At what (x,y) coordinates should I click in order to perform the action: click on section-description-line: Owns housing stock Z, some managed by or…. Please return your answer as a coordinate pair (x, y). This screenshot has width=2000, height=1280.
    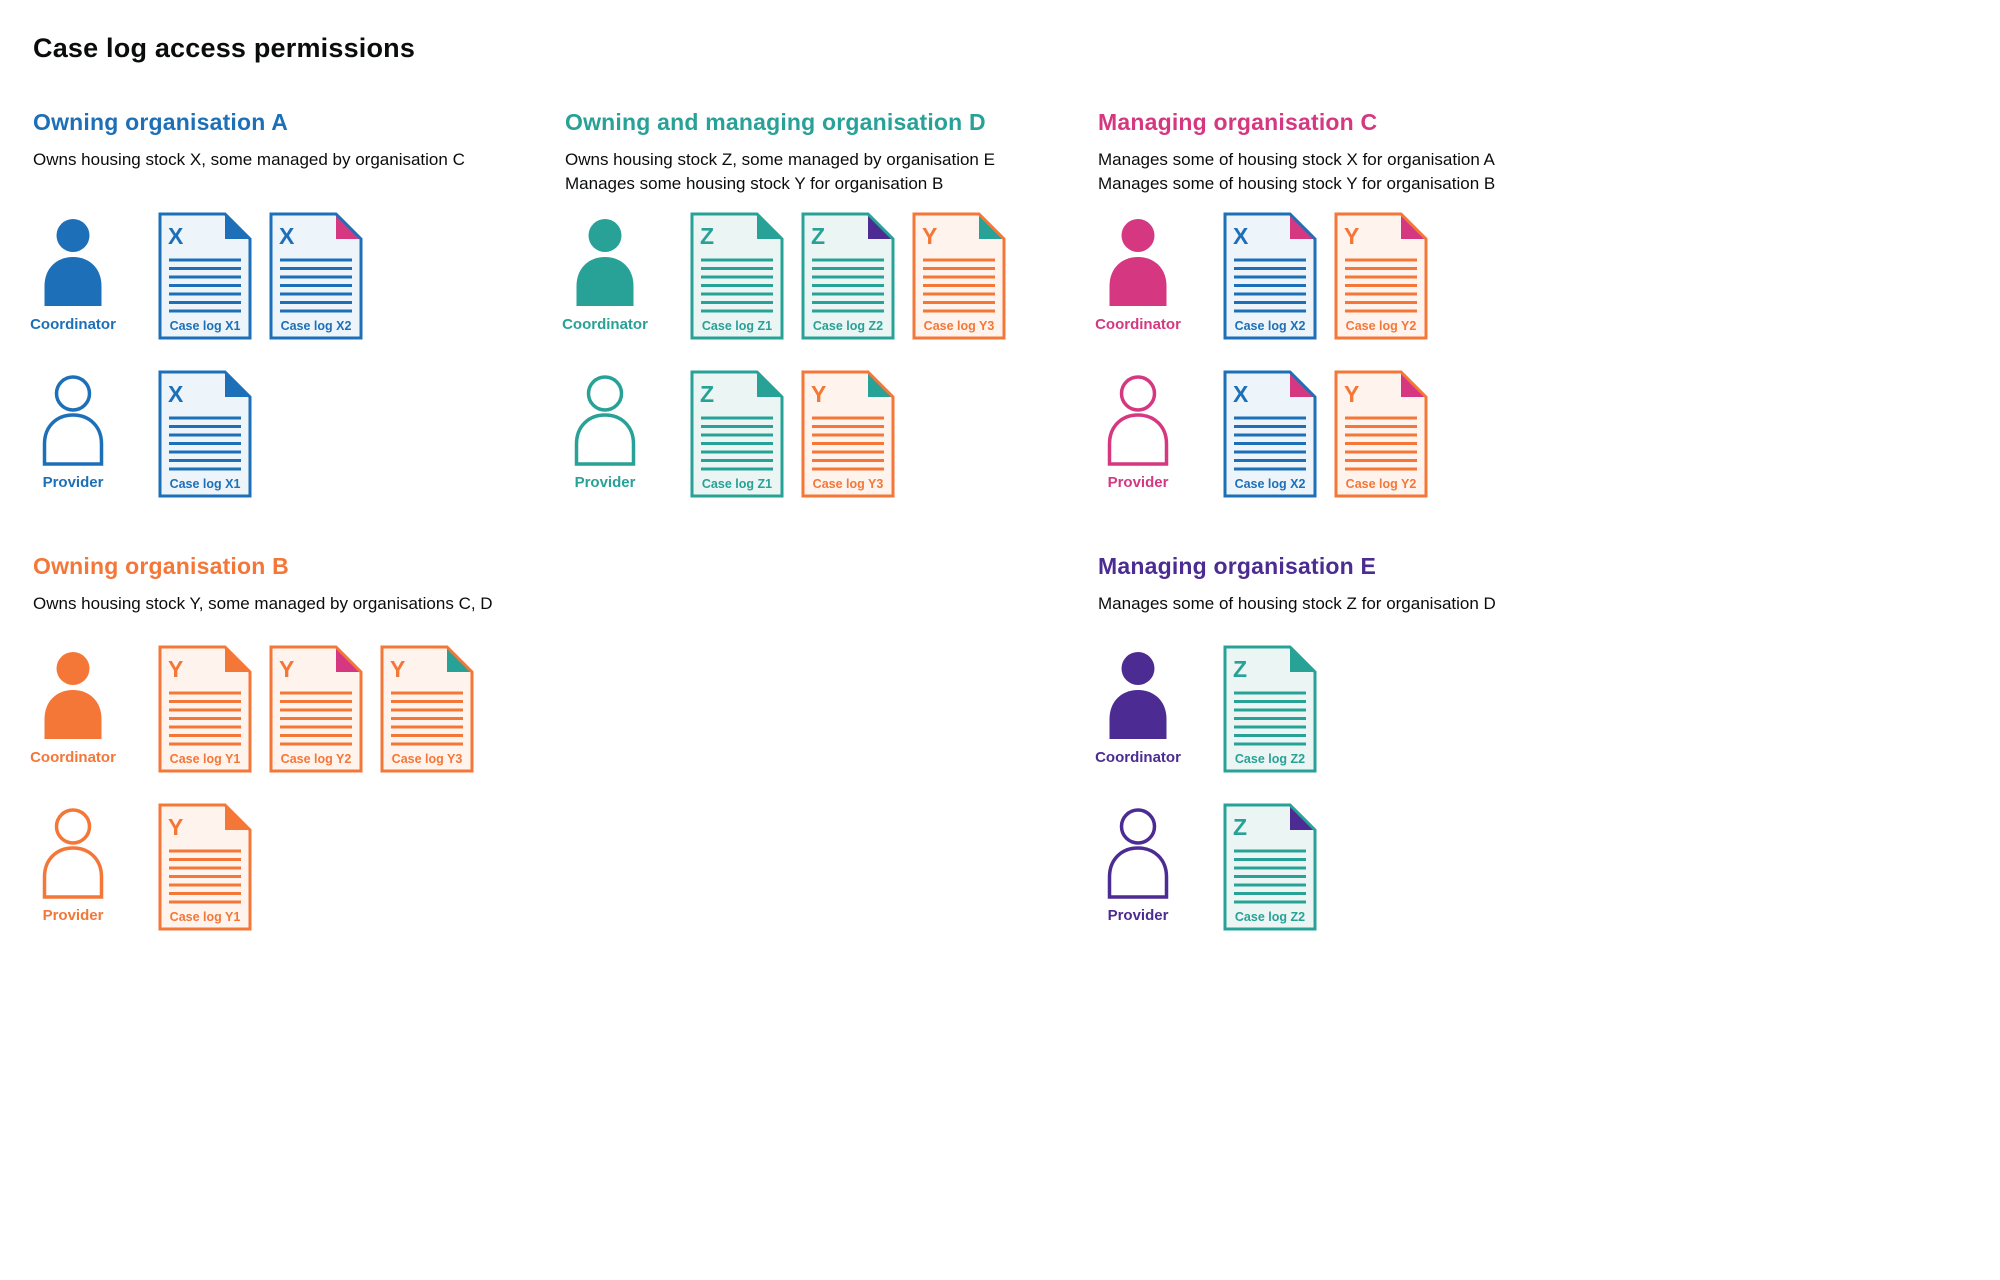
    Looking at the image, I should click on (780, 159).